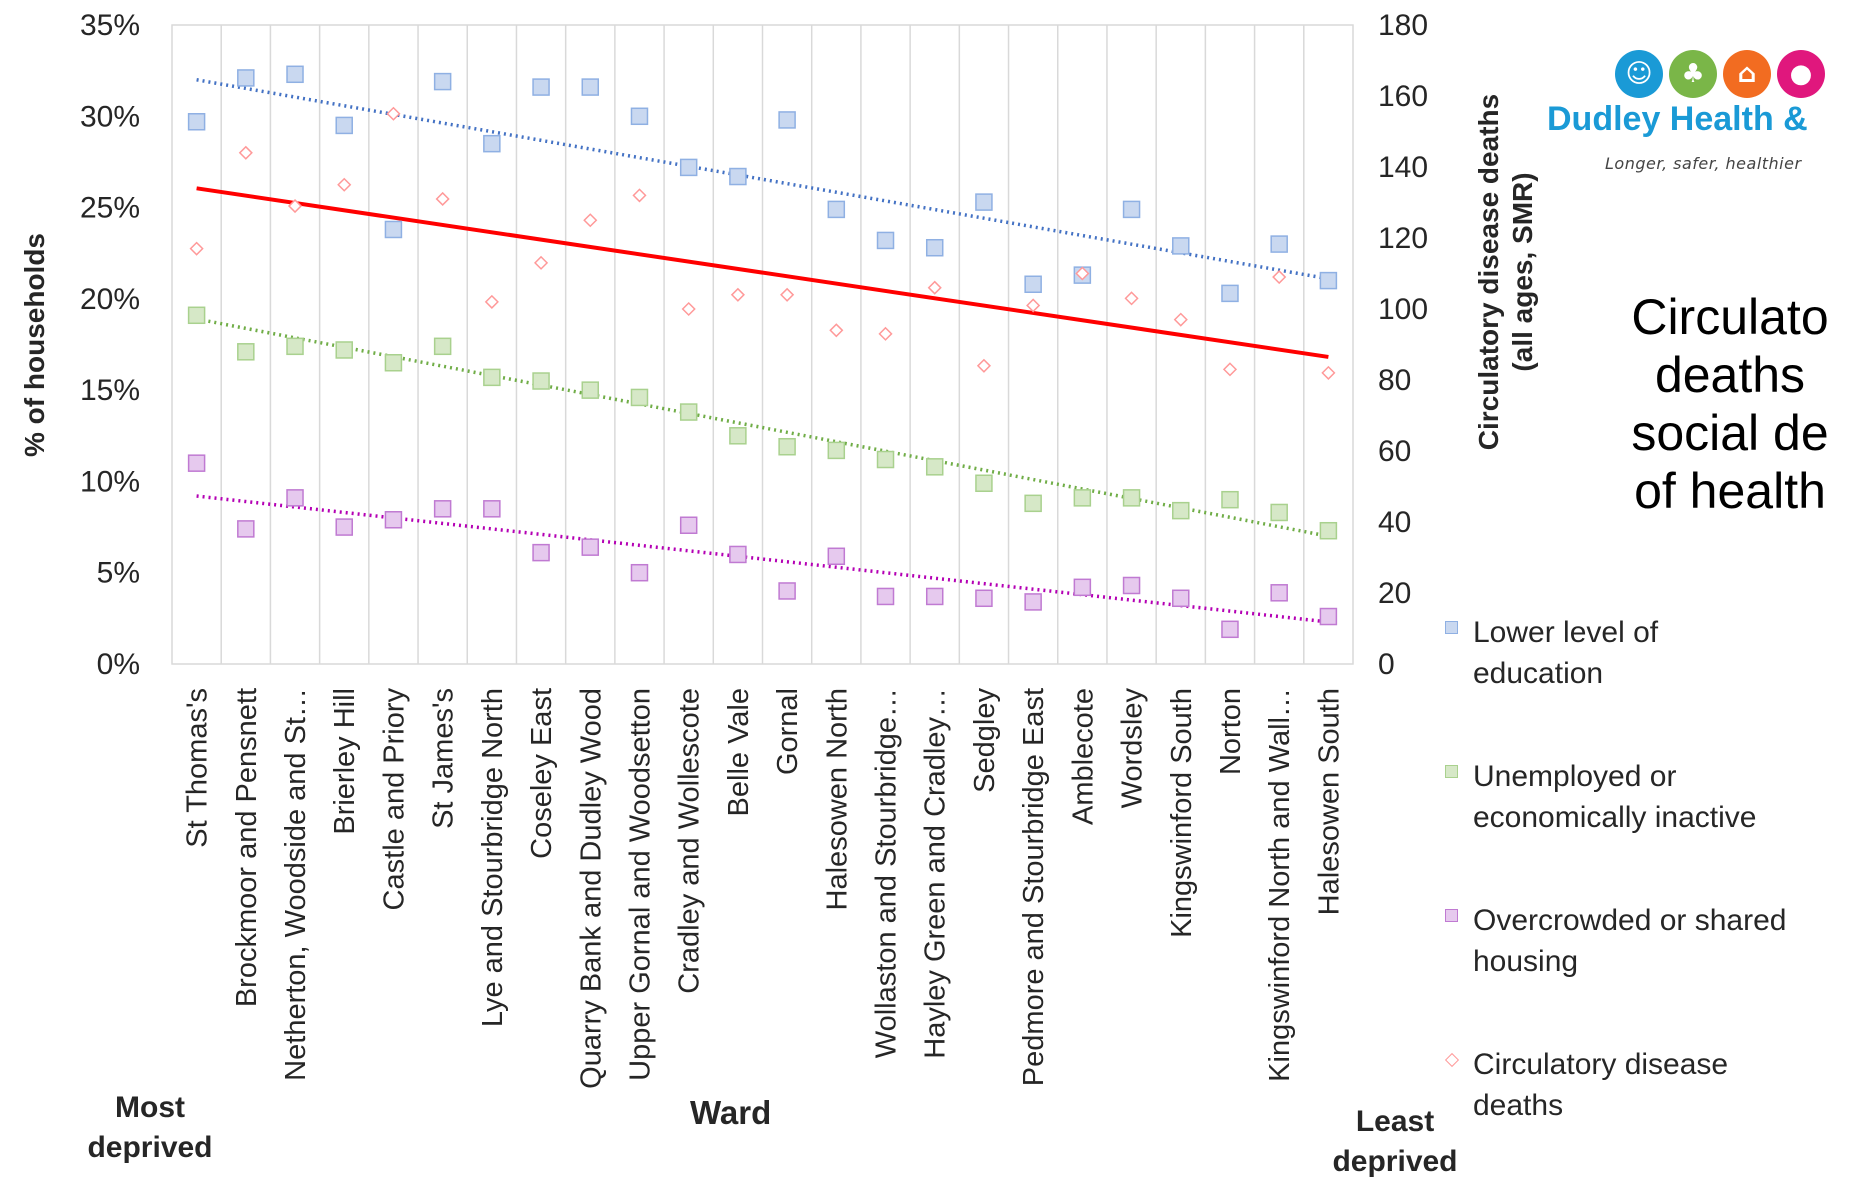 The height and width of the screenshot is (1188, 1852). What do you see at coordinates (1801, 74) in the screenshot?
I see `apple-icon: ●` at bounding box center [1801, 74].